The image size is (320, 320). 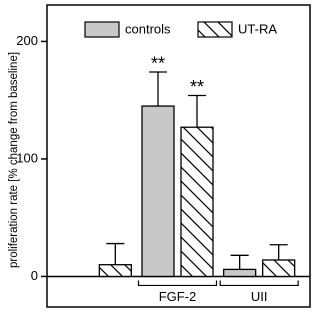 I want to click on x-tick-label: FGF-2, so click(x=178, y=296).